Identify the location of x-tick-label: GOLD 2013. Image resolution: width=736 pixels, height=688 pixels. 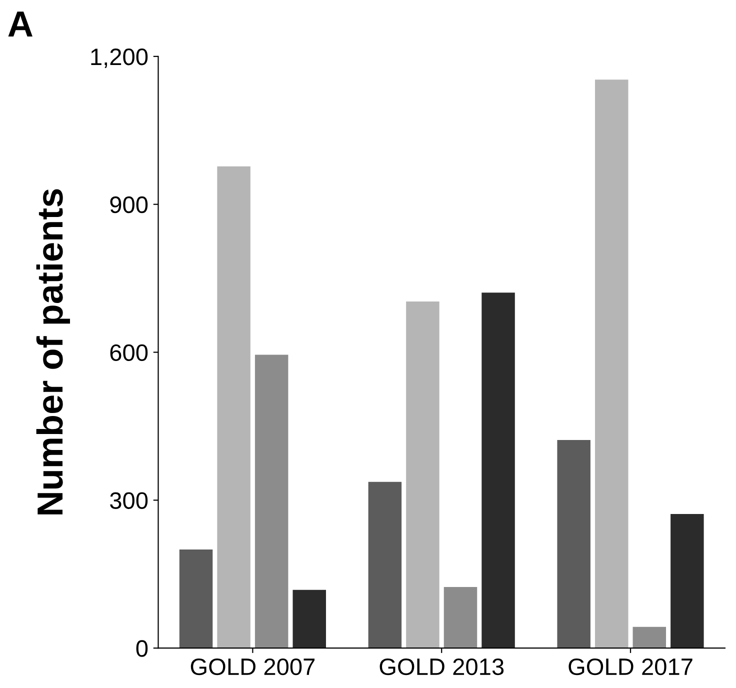
(442, 667).